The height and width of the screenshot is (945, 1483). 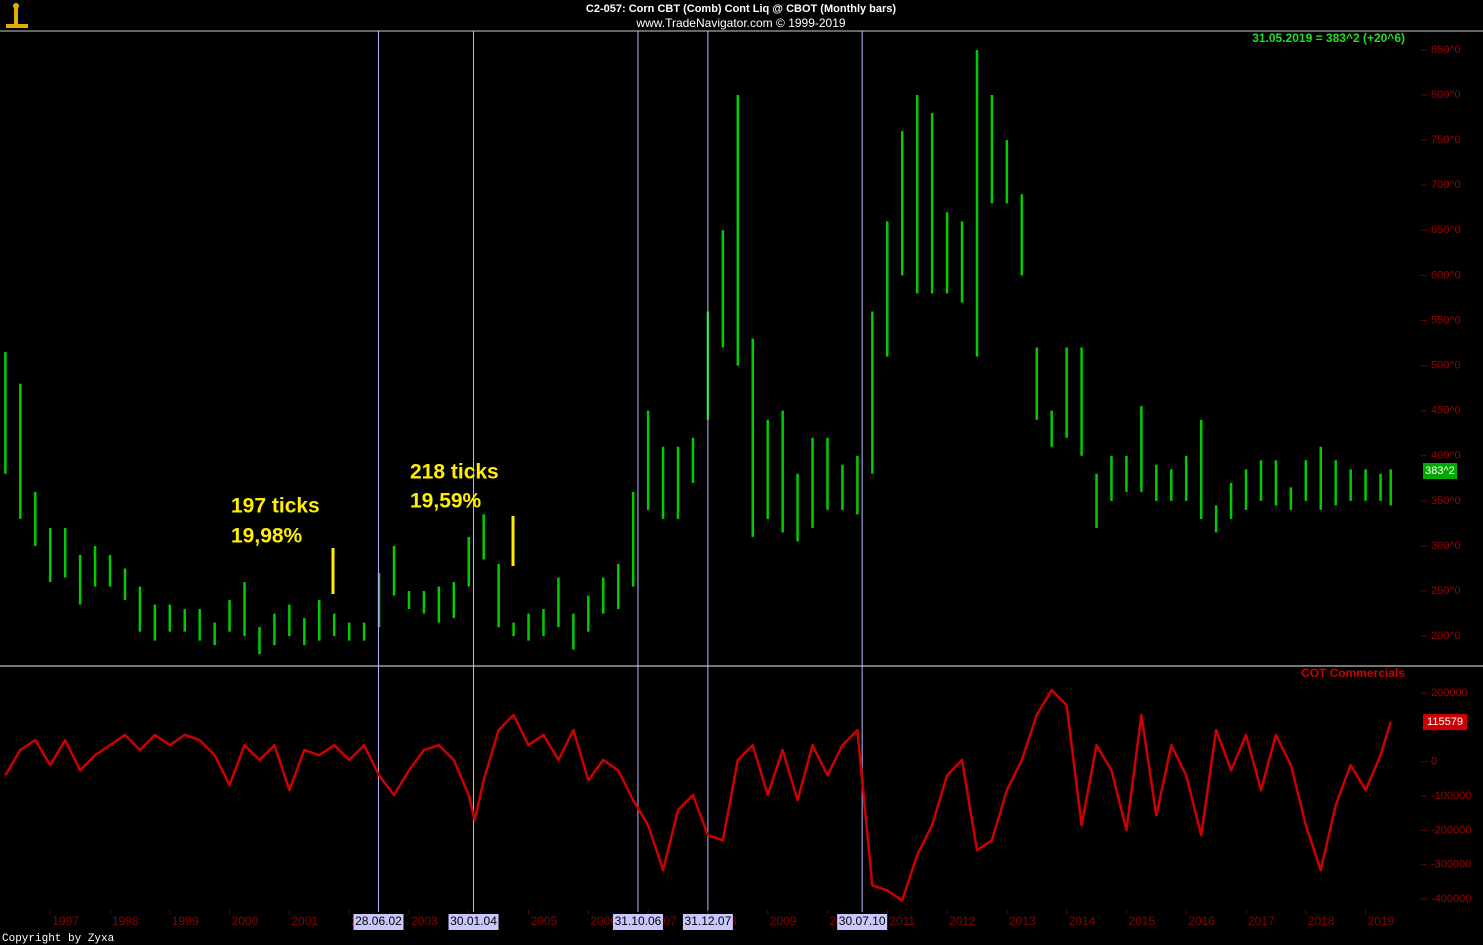 I want to click on x-tick-label: 2014, so click(x=1082, y=921).